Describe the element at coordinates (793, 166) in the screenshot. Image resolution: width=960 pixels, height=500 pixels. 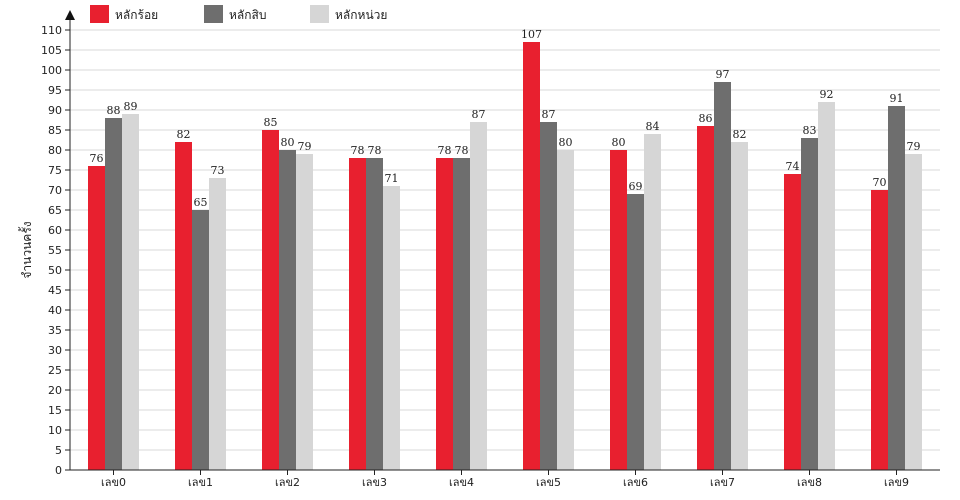
I see `data-label: 74` at that location.